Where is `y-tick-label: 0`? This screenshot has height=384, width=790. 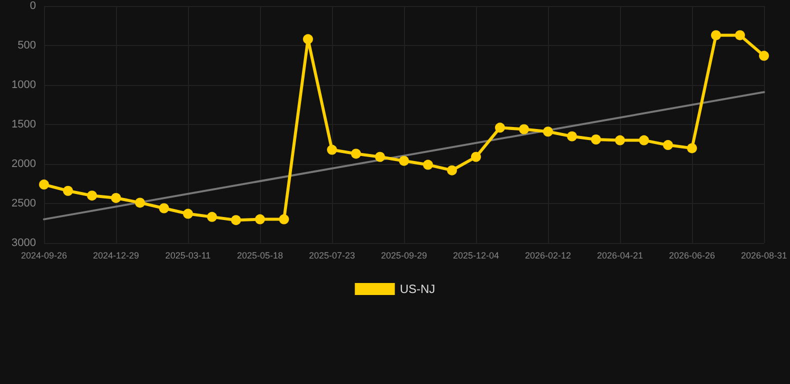 y-tick-label: 0 is located at coordinates (33, 6).